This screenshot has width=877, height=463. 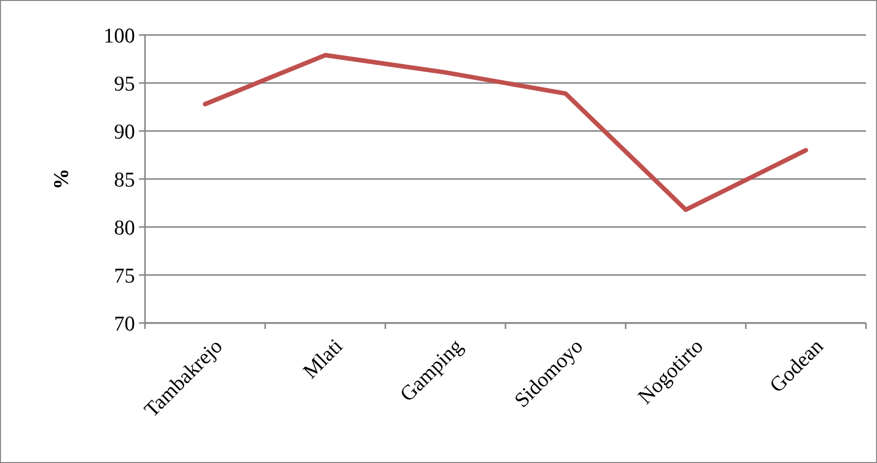 What do you see at coordinates (124, 275) in the screenshot?
I see `y-tick-label: 75` at bounding box center [124, 275].